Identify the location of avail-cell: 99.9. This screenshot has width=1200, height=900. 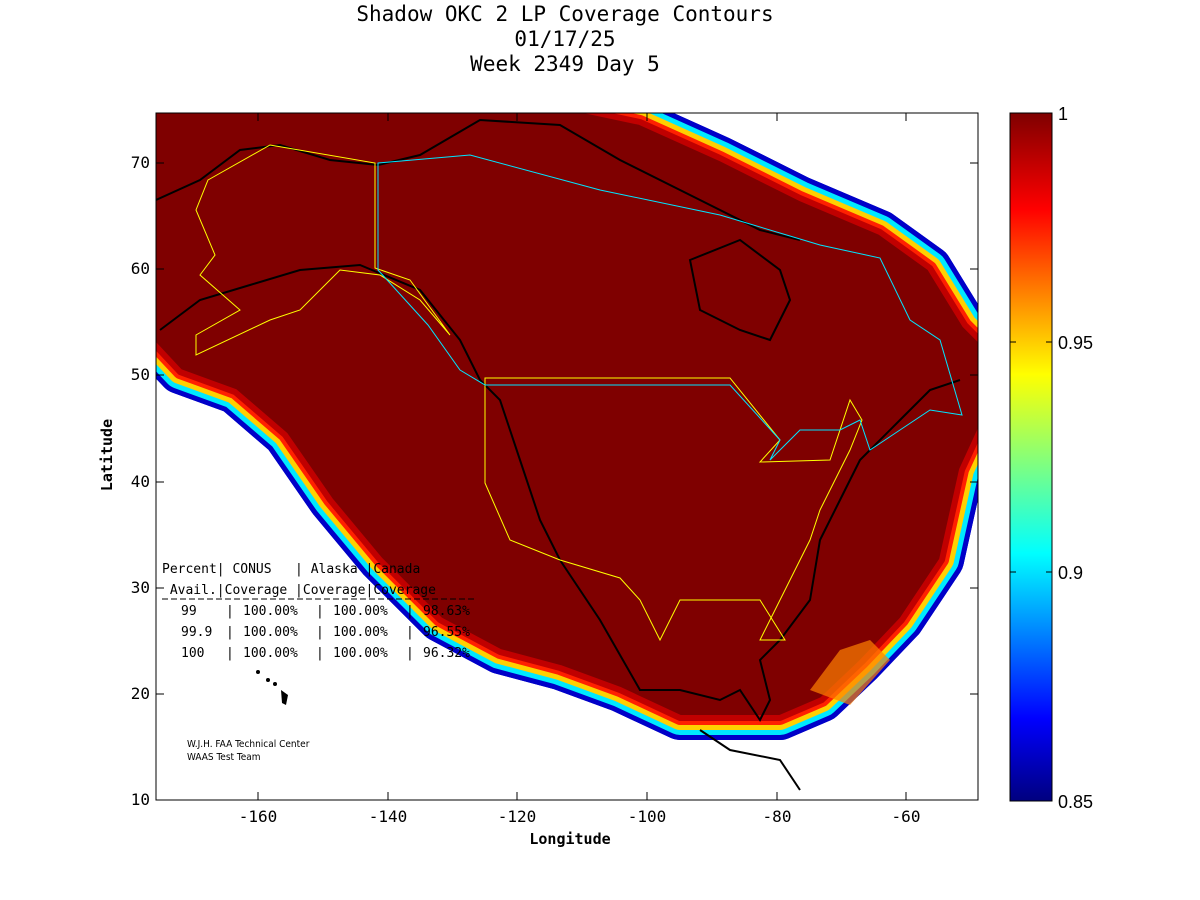
(196, 632).